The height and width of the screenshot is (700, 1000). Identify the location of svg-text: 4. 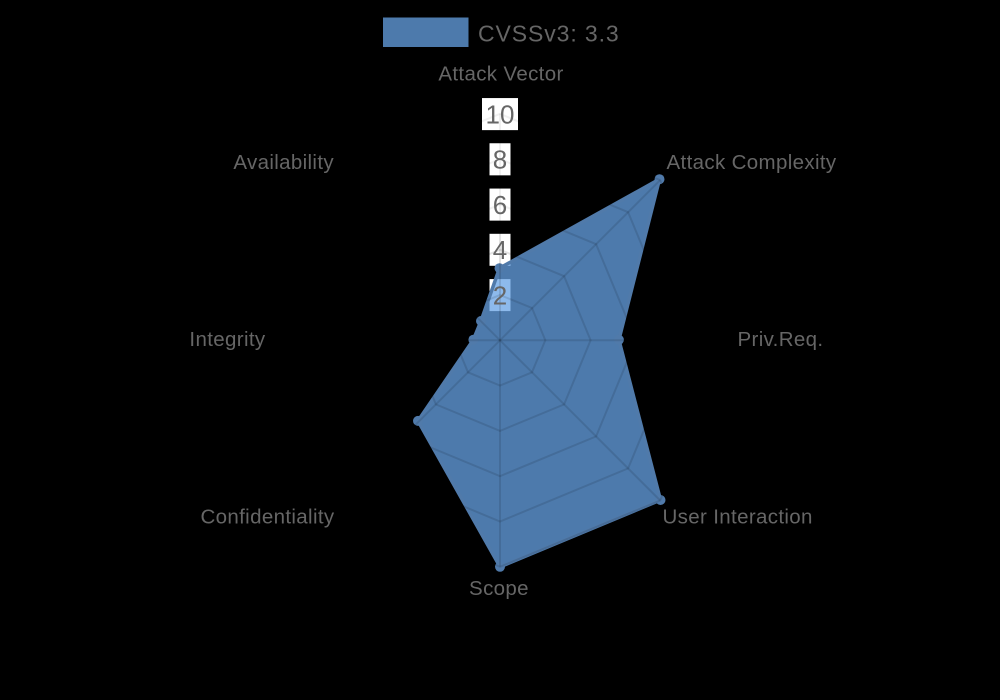
(500, 250).